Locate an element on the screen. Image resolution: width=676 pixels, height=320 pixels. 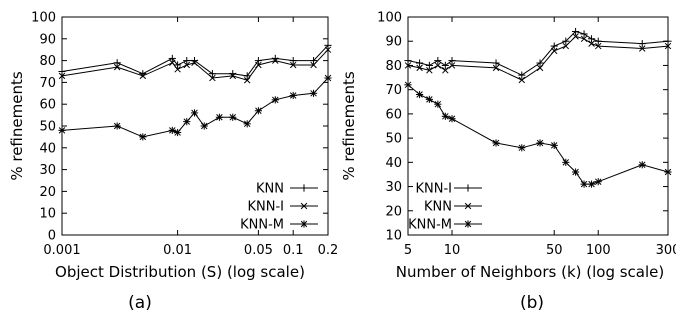
y-axis-label: % refinements is located at coordinates (17, 125).